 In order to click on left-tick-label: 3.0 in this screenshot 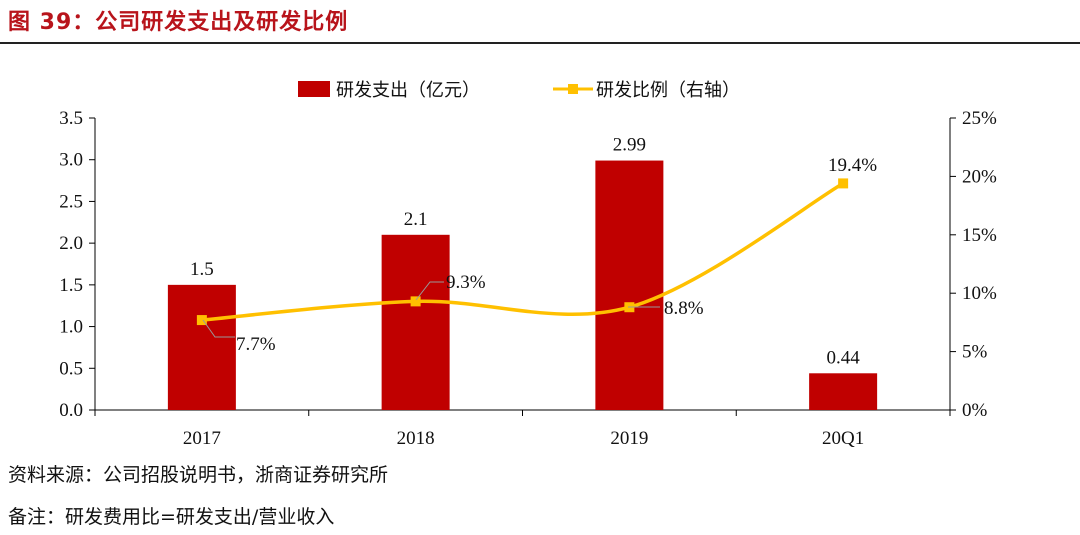, I will do `click(71, 160)`.